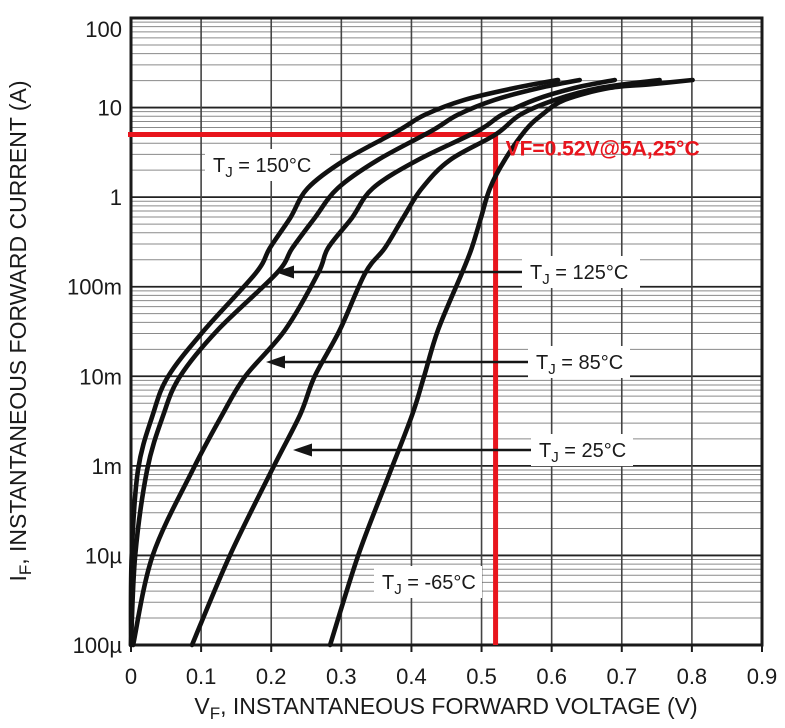 This screenshot has height=728, width=785. Describe the element at coordinates (341, 676) in the screenshot. I see `x-tick-label: 0.3` at that location.